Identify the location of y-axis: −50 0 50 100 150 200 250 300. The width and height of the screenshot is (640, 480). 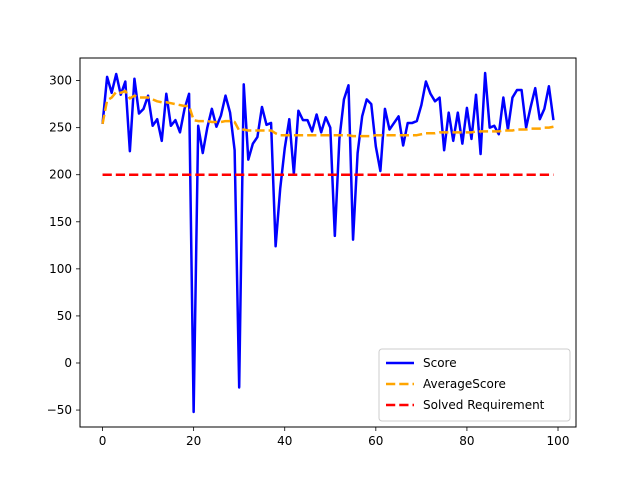
(63, 245).